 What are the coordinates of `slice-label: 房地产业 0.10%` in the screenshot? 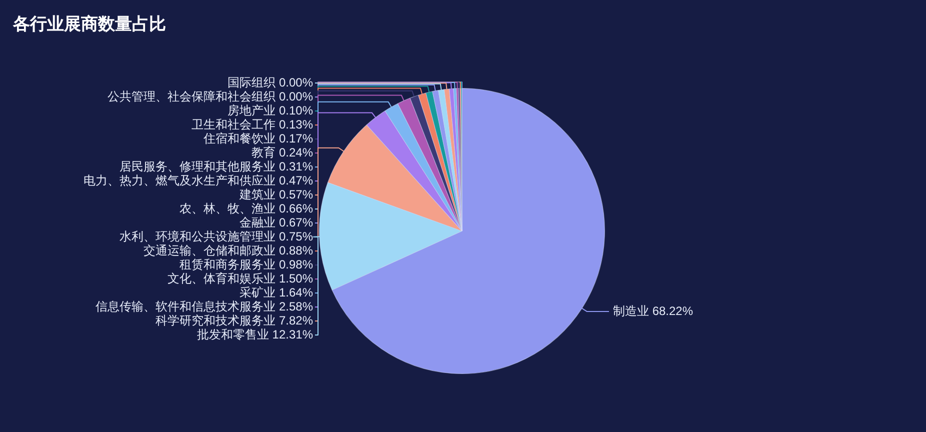 It's located at (271, 110).